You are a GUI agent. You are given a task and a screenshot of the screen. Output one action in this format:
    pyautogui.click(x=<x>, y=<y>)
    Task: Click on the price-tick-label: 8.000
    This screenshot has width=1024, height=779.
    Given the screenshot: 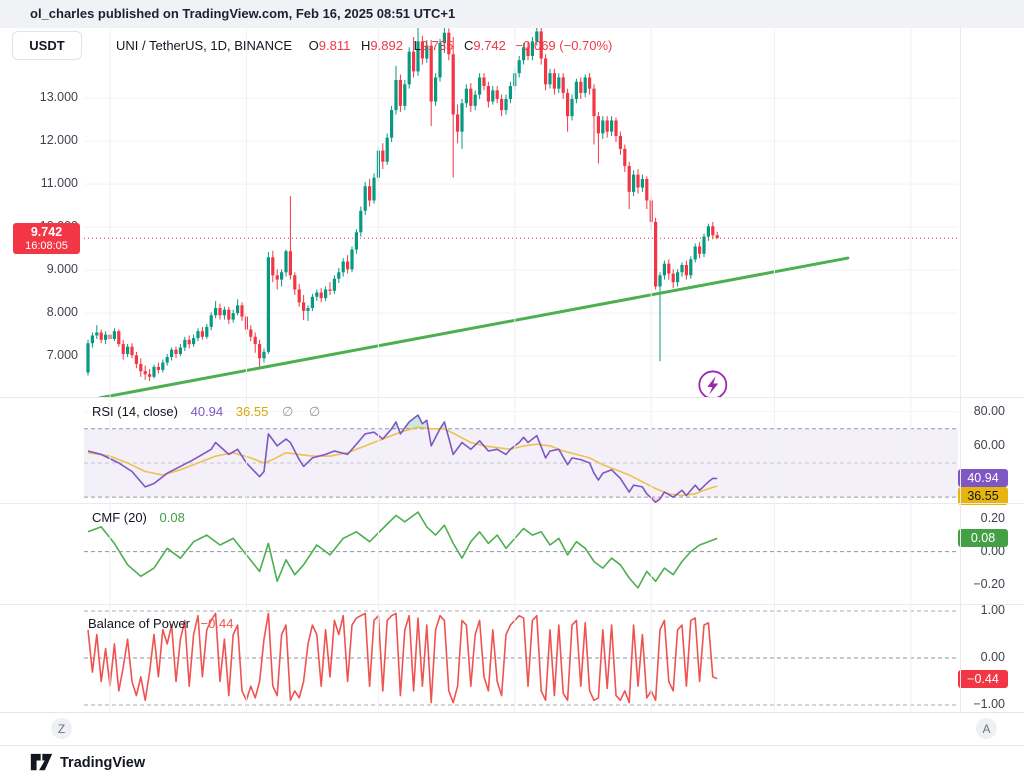 What is the action you would take?
    pyautogui.click(x=62, y=312)
    